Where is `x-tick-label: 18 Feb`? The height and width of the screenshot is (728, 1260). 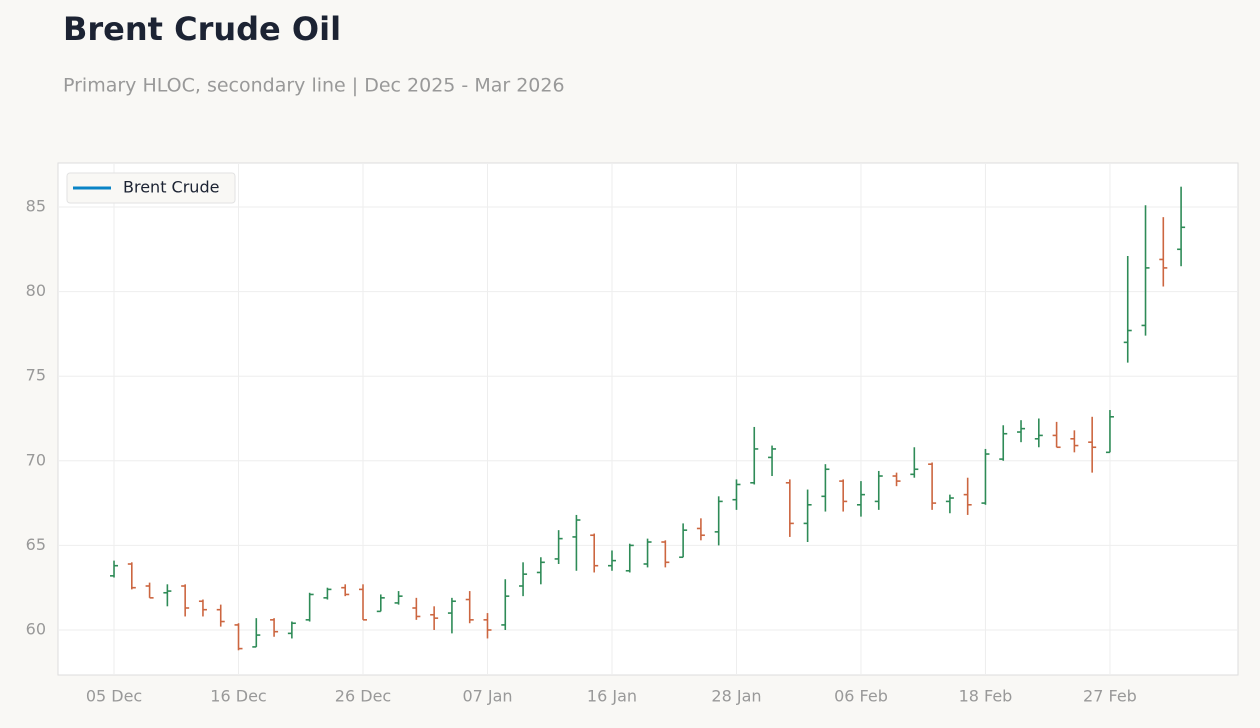 x-tick-label: 18 Feb is located at coordinates (986, 696).